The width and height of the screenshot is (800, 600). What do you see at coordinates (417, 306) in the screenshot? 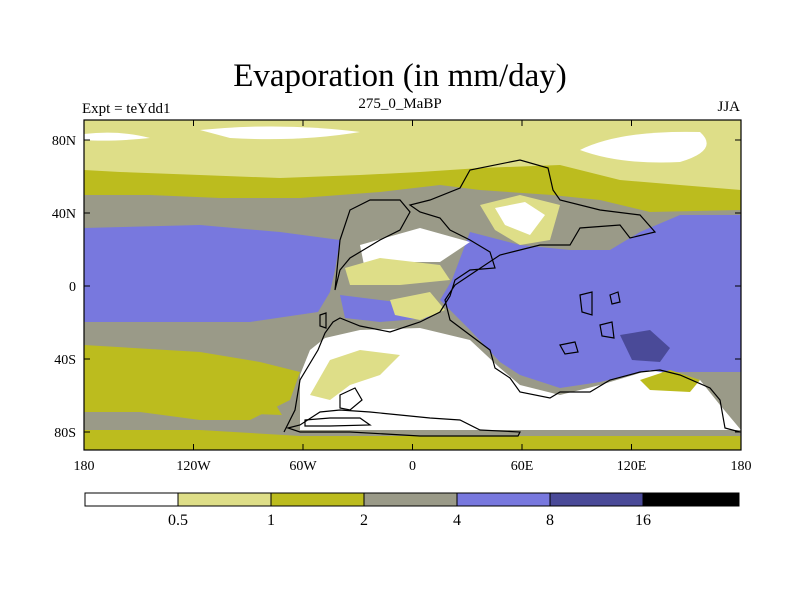
I see `contour-band-continent-05-1-c` at bounding box center [417, 306].